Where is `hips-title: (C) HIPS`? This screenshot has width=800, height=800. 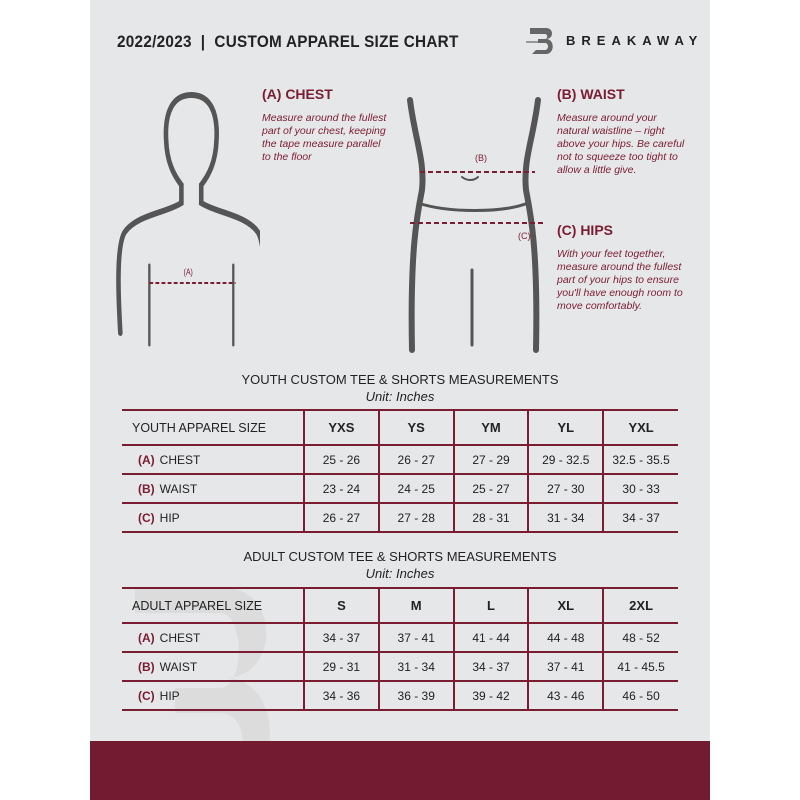
hips-title: (C) HIPS is located at coordinates (585, 230).